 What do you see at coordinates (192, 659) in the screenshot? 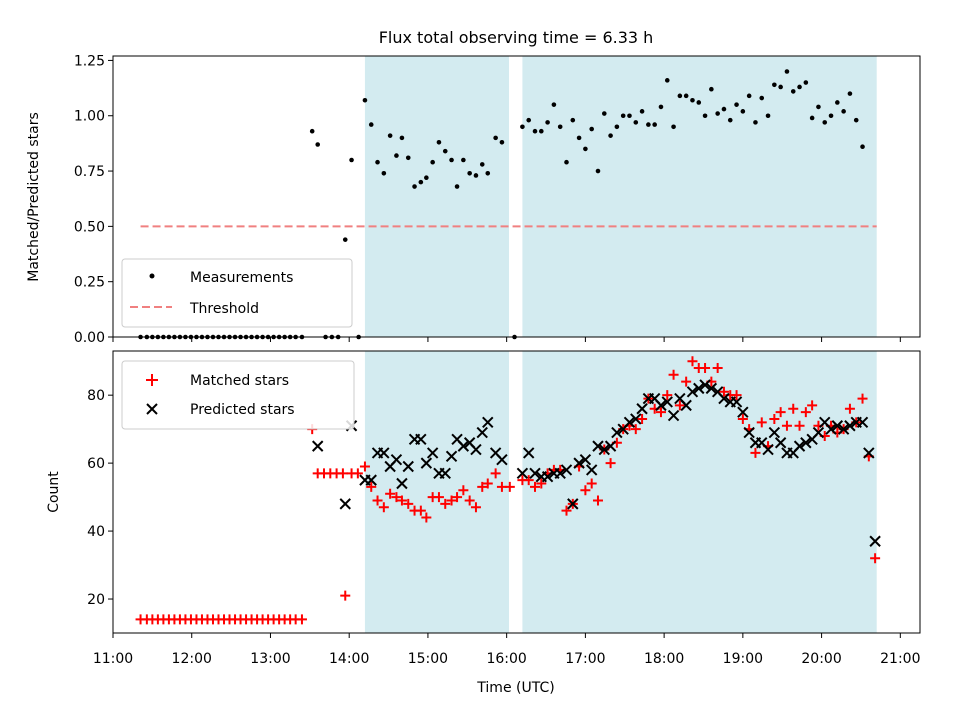
I see `x-tick-label: 12:00` at bounding box center [192, 659].